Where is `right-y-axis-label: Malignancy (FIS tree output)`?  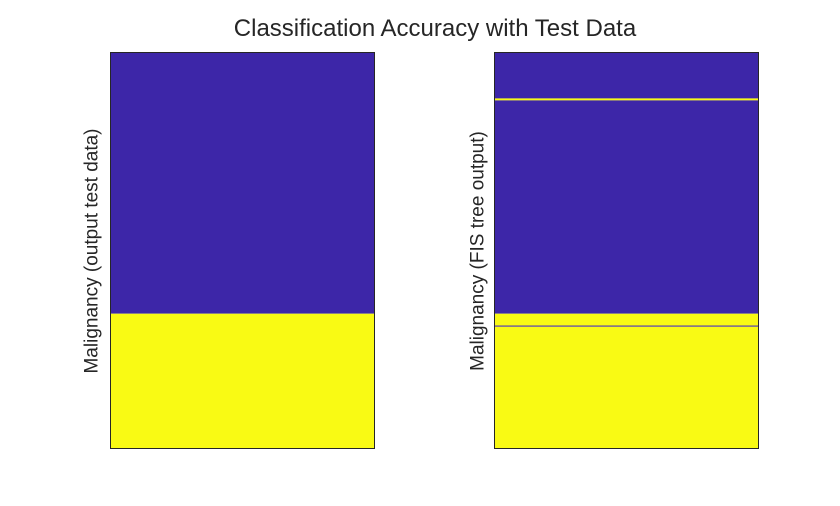
right-y-axis-label: Malignancy (FIS tree output) is located at coordinates (478, 251).